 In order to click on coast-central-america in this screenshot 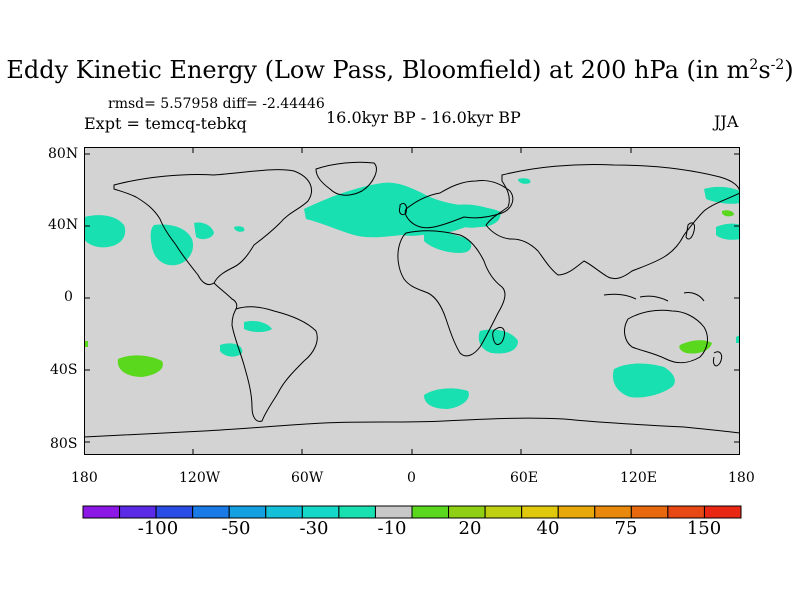, I will do `click(225, 296)`.